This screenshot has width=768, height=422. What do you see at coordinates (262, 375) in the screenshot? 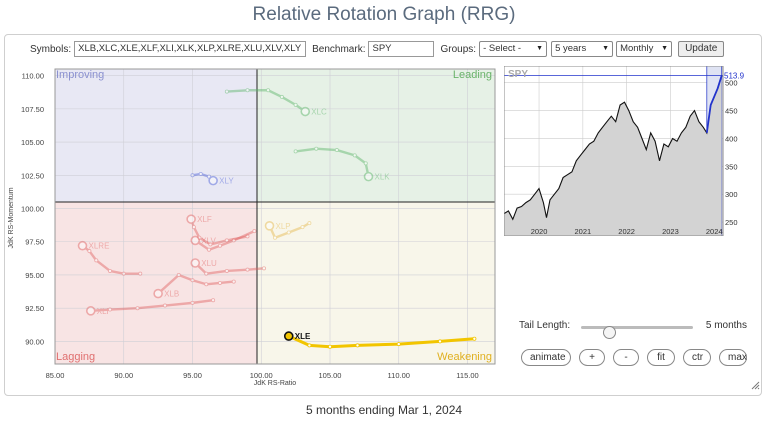
I see `x-axis-ticks: 85.00 90.00 95.00 100.00 105.00 110.00 115.00` at bounding box center [262, 375].